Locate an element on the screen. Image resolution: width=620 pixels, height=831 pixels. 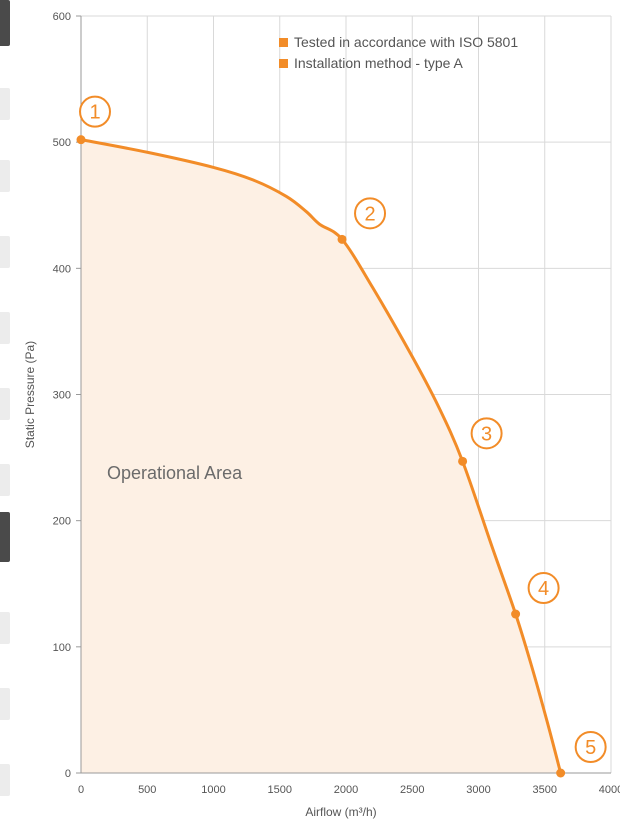
y-tick-label: 300 is located at coordinates (62, 396).